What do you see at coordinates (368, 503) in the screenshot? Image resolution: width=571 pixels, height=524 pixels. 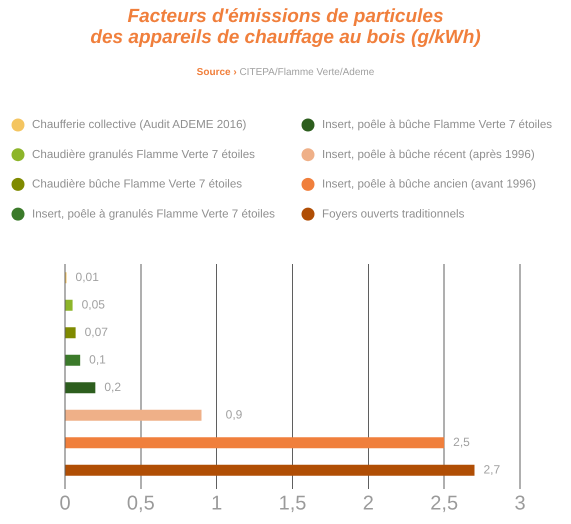 I see `x-tick-label: 2` at bounding box center [368, 503].